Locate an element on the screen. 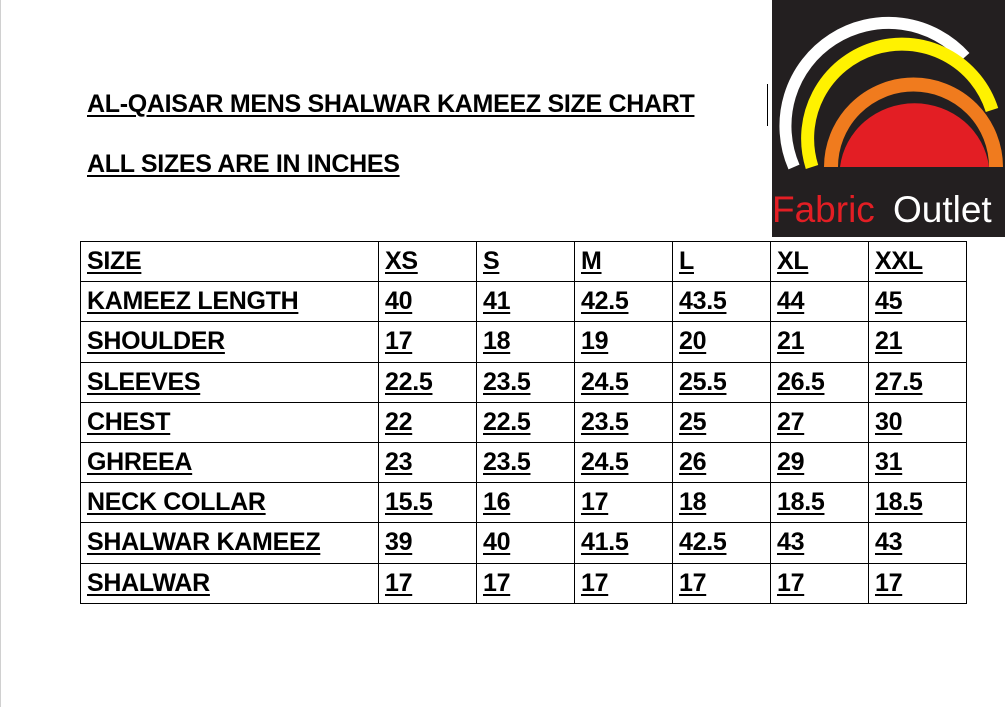 The width and height of the screenshot is (1005, 707). size-value-cell: M is located at coordinates (623, 261).